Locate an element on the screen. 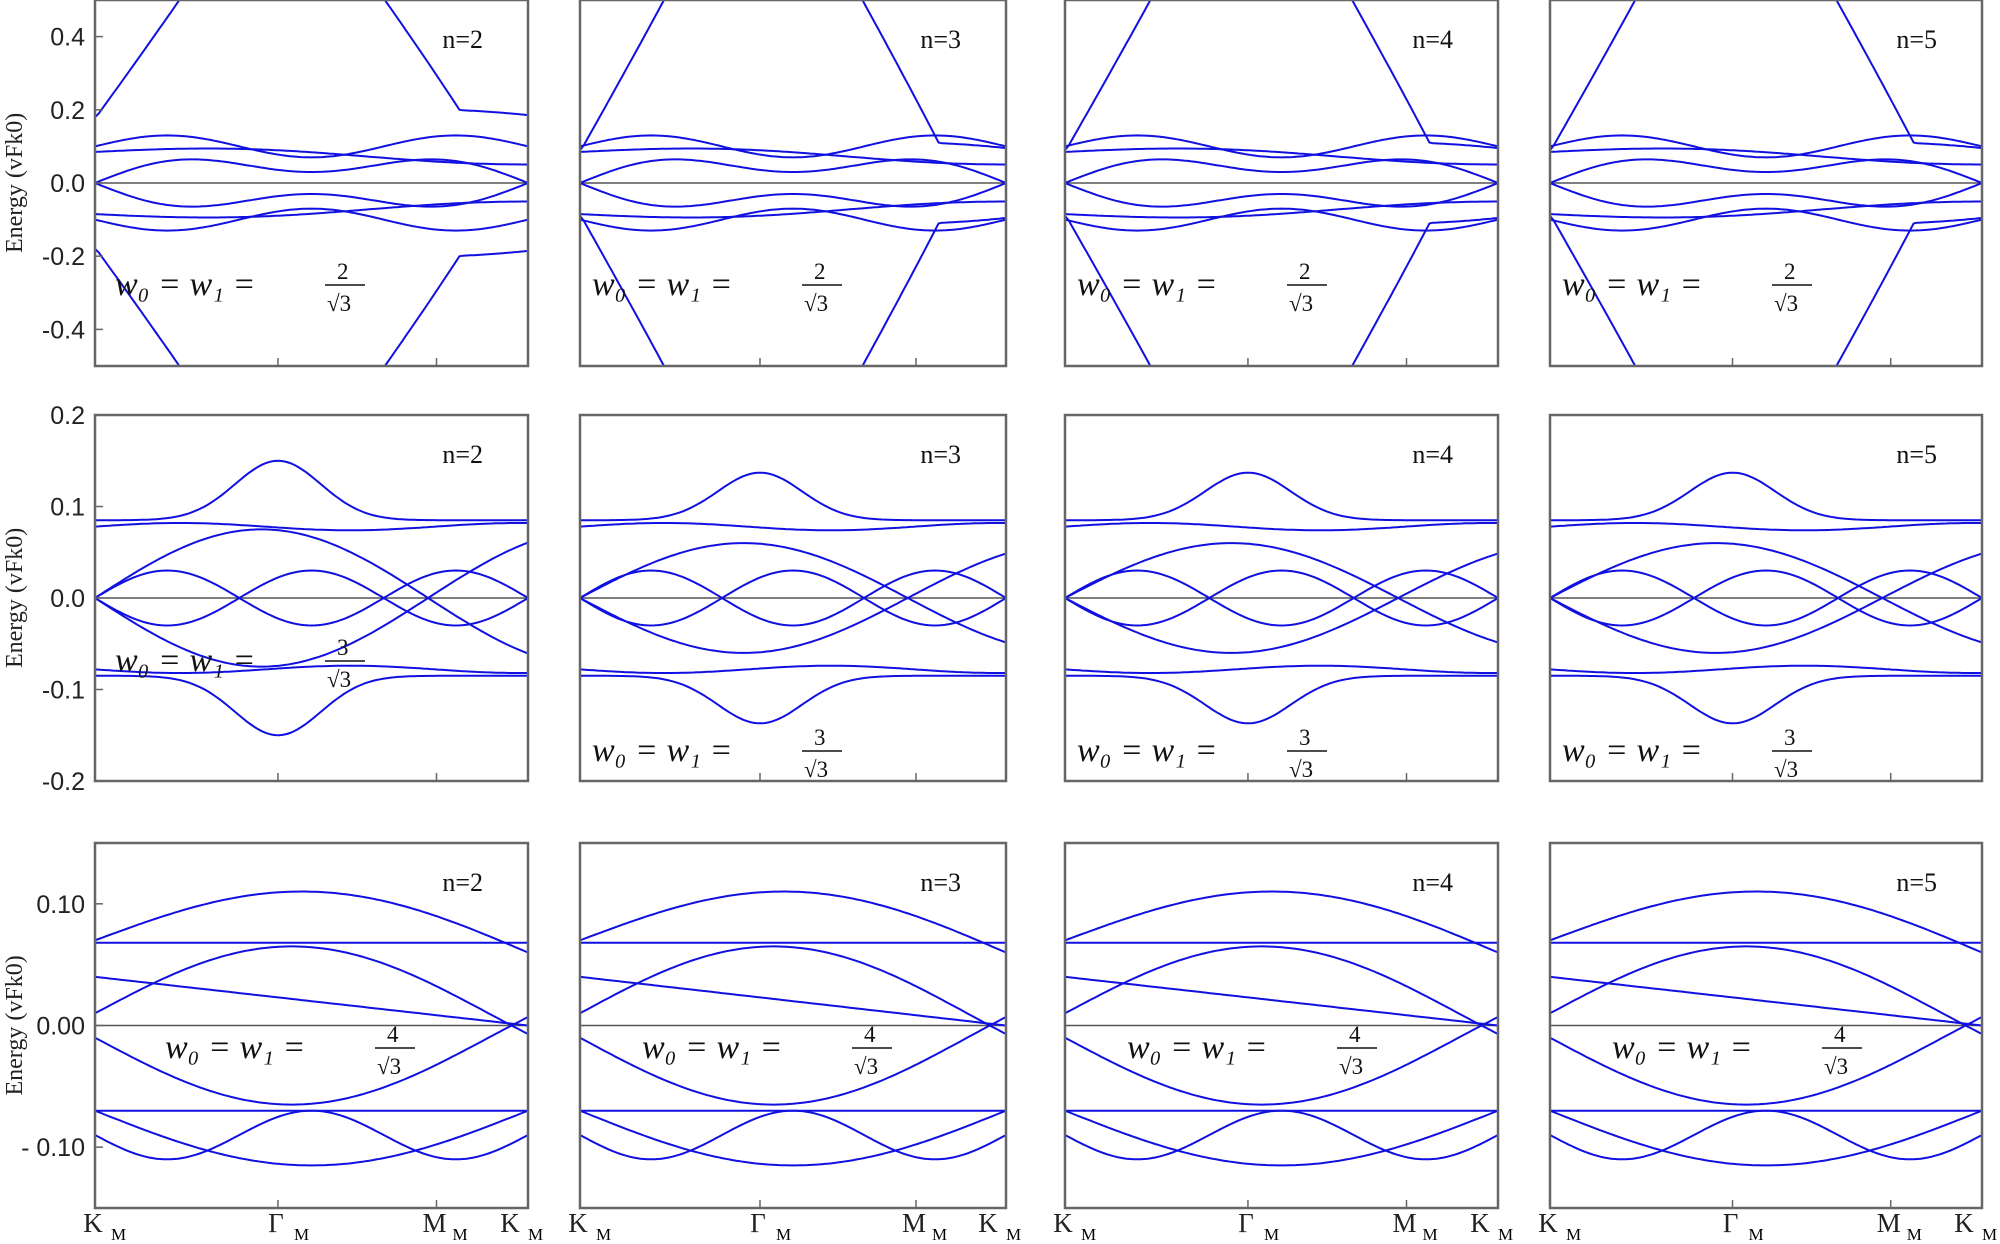  y-tick-label: 0.00 is located at coordinates (60, 1027).